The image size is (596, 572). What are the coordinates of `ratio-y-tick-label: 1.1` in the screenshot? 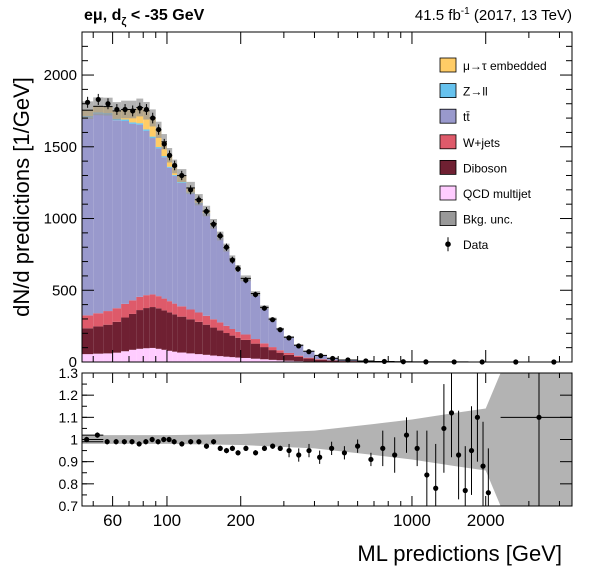 It's located at (69, 417).